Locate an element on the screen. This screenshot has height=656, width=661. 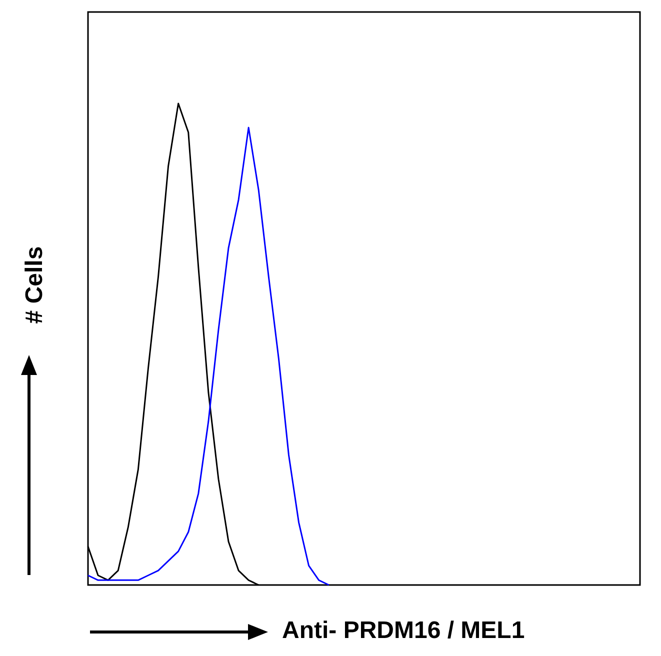
x-axis-title: Anti- PRDM16 / MEL1 is located at coordinates (403, 631).